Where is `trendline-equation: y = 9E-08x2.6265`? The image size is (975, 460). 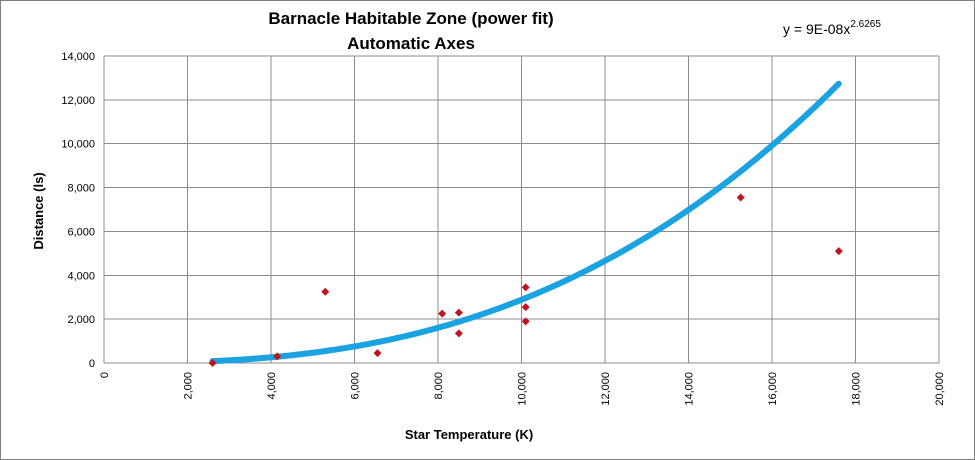
trendline-equation: y = 9E-08x2.6265 is located at coordinates (832, 28).